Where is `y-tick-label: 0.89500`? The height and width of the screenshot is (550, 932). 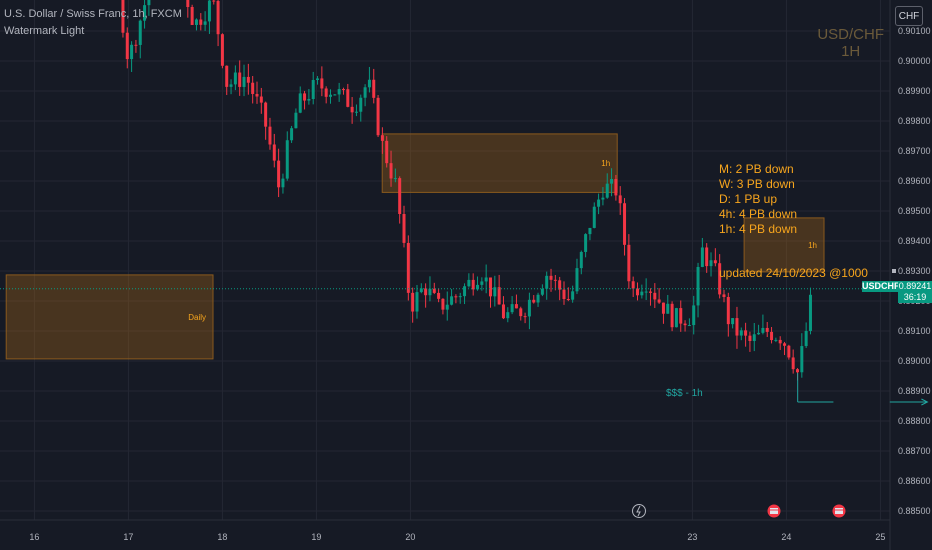
y-tick-label: 0.89500 is located at coordinates (914, 211).